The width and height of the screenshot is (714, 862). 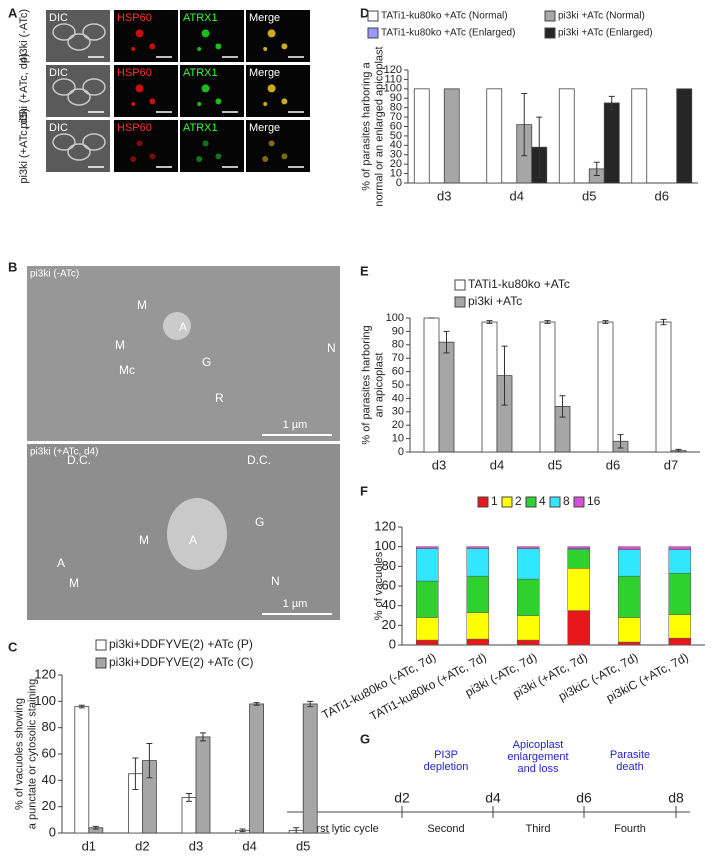 I want to click on y-tick-label: 50, so click(x=398, y=385).